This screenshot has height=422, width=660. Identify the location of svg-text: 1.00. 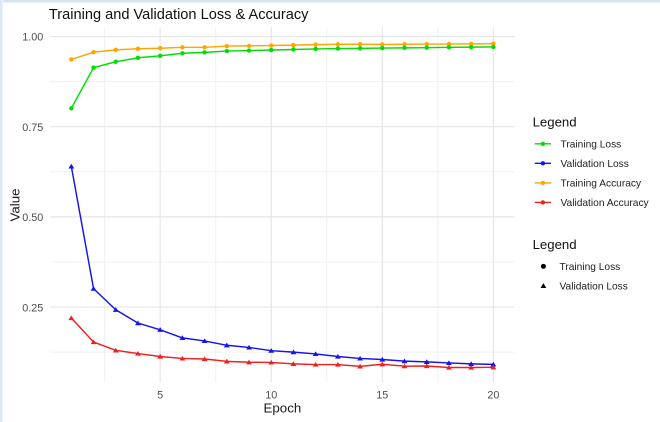
(32, 38).